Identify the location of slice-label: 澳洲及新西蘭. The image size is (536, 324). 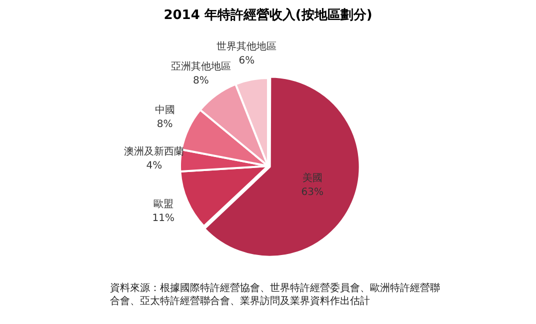
(154, 151).